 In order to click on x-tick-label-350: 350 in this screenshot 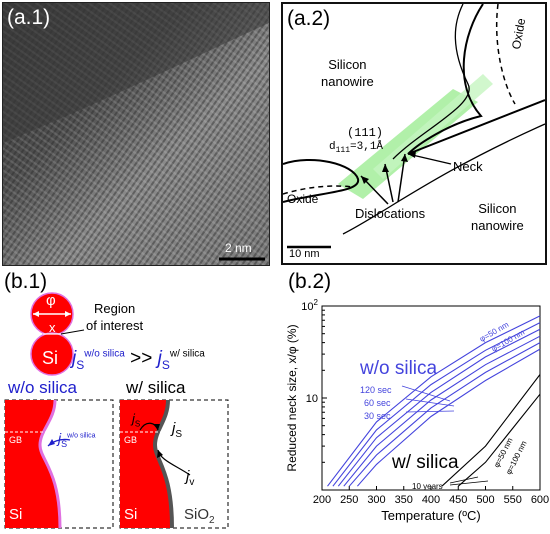, I will do `click(404, 500)`.